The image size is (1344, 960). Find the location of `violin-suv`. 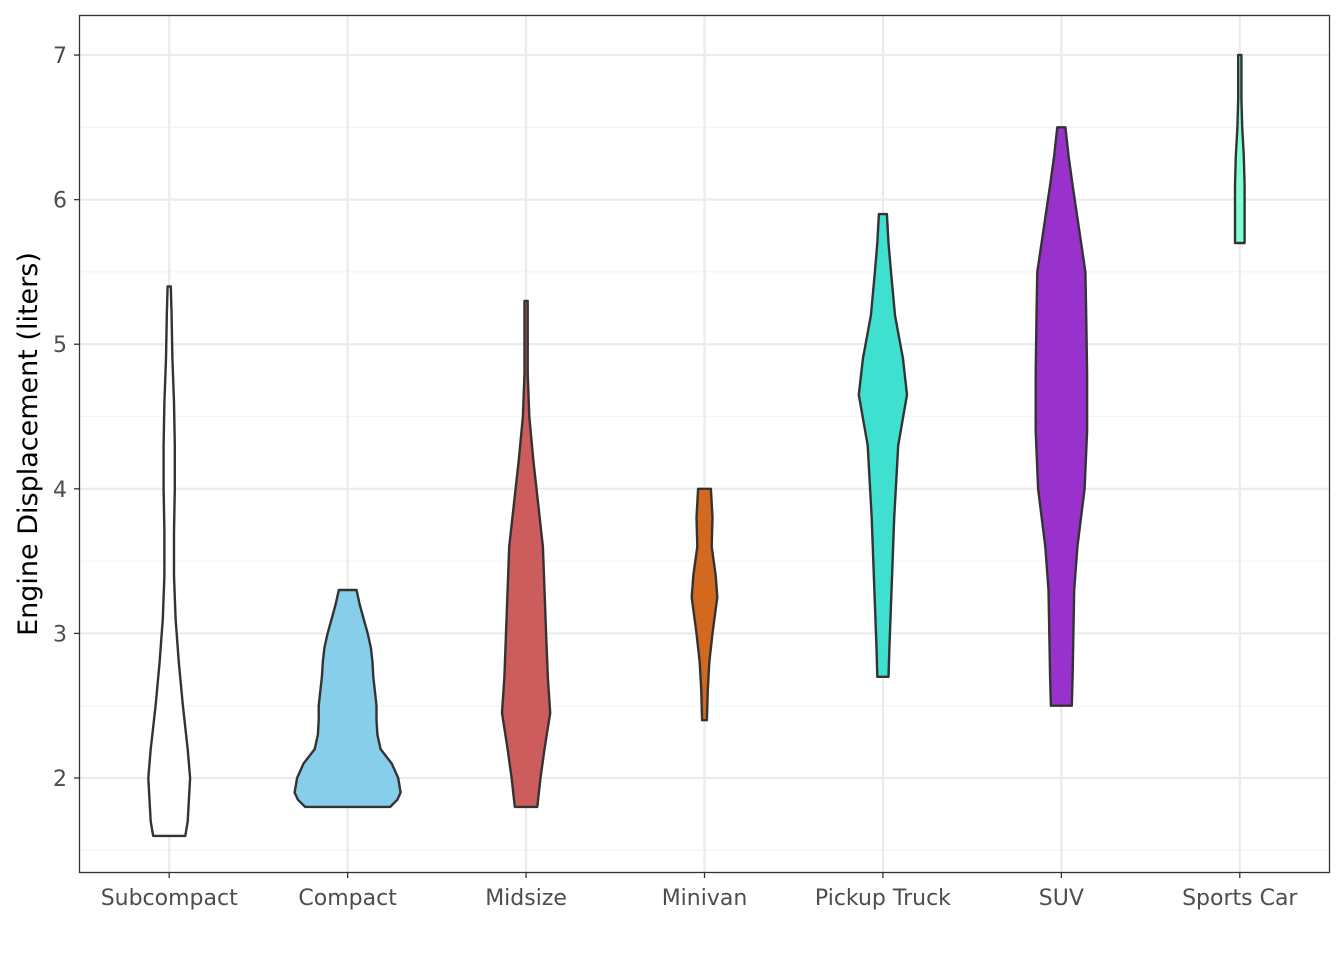

violin-suv is located at coordinates (1061, 416).